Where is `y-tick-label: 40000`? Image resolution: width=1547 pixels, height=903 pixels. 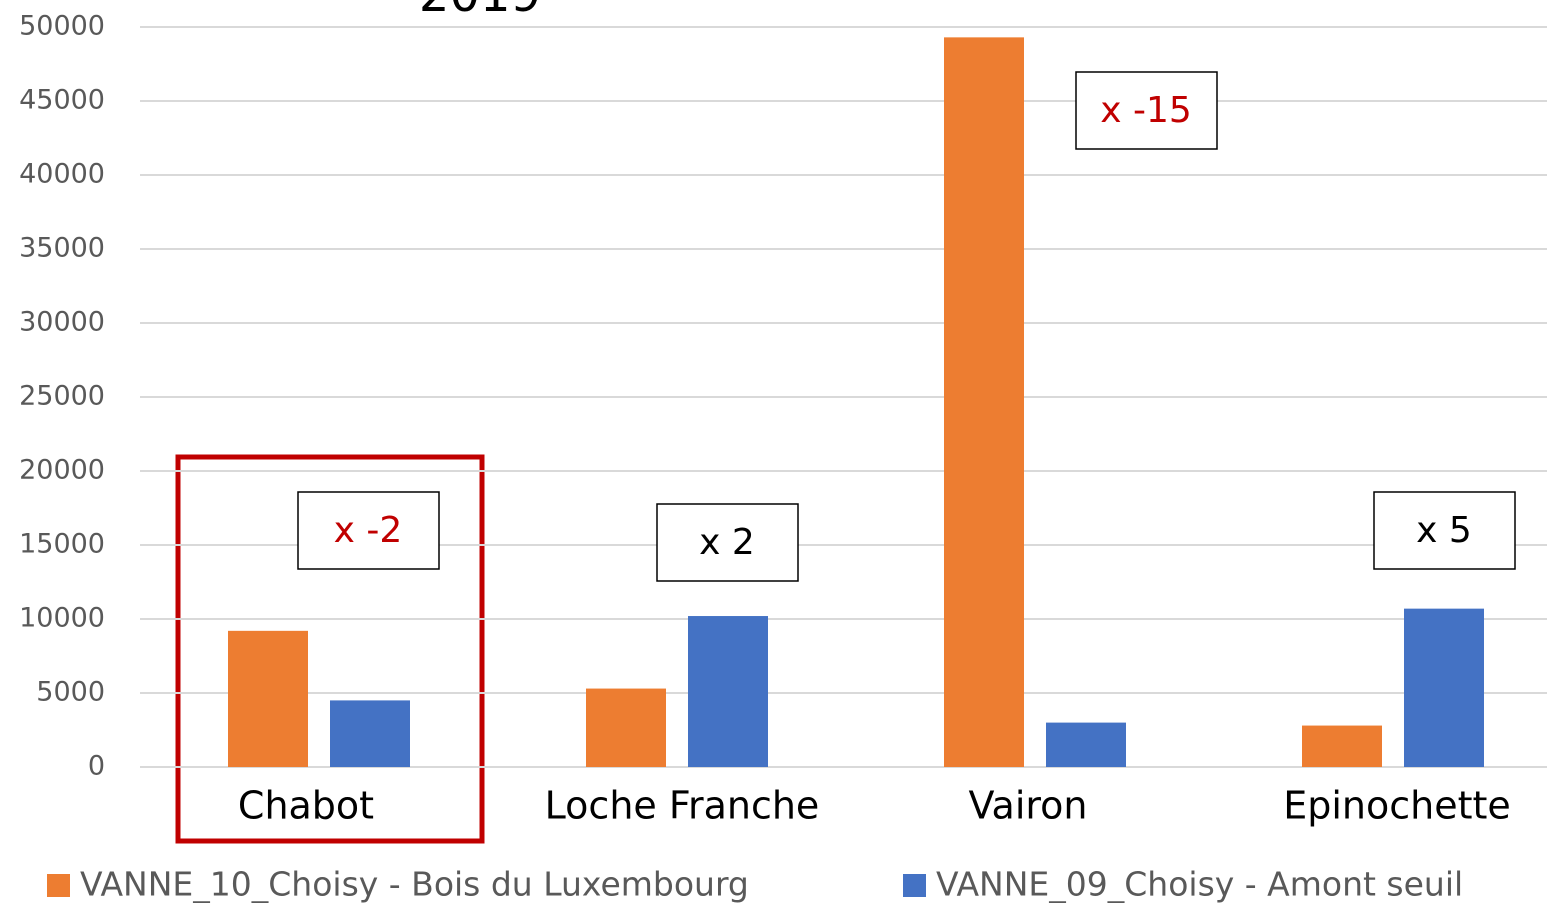 y-tick-label: 40000 is located at coordinates (62, 174).